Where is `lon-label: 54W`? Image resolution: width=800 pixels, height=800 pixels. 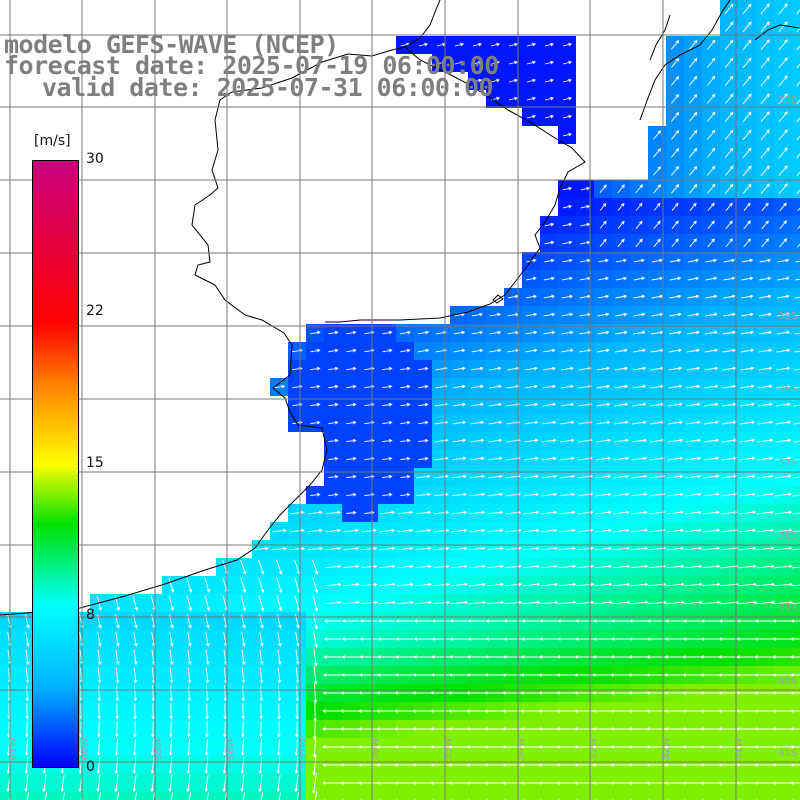 lon-label: 54W is located at coordinates (521, 748).